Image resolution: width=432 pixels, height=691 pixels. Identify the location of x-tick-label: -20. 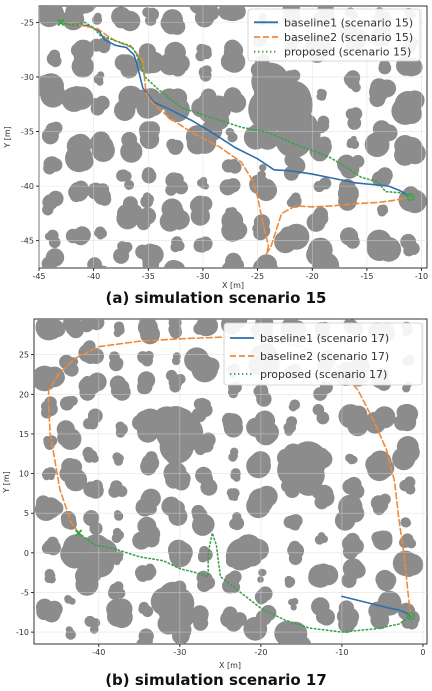
(312, 276).